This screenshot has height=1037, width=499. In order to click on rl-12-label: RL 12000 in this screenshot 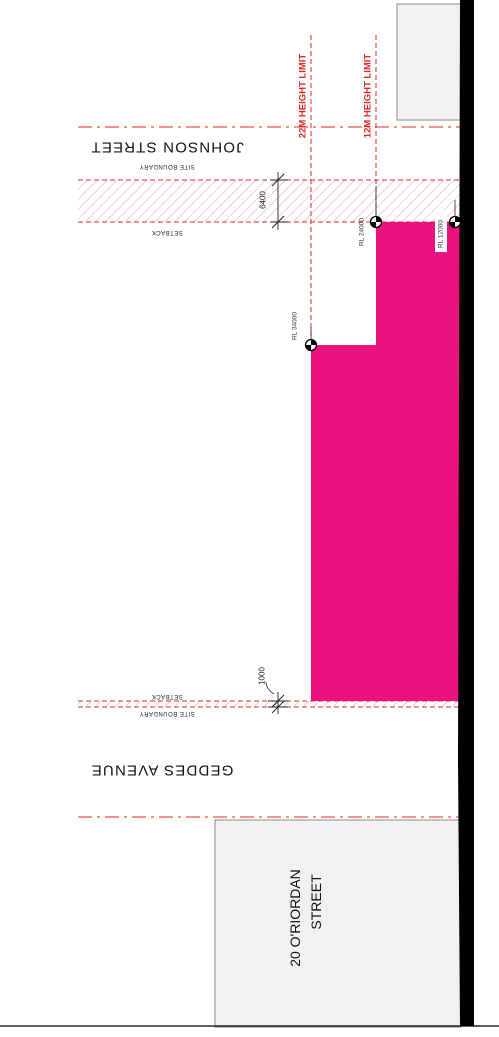, I will do `click(441, 234)`.